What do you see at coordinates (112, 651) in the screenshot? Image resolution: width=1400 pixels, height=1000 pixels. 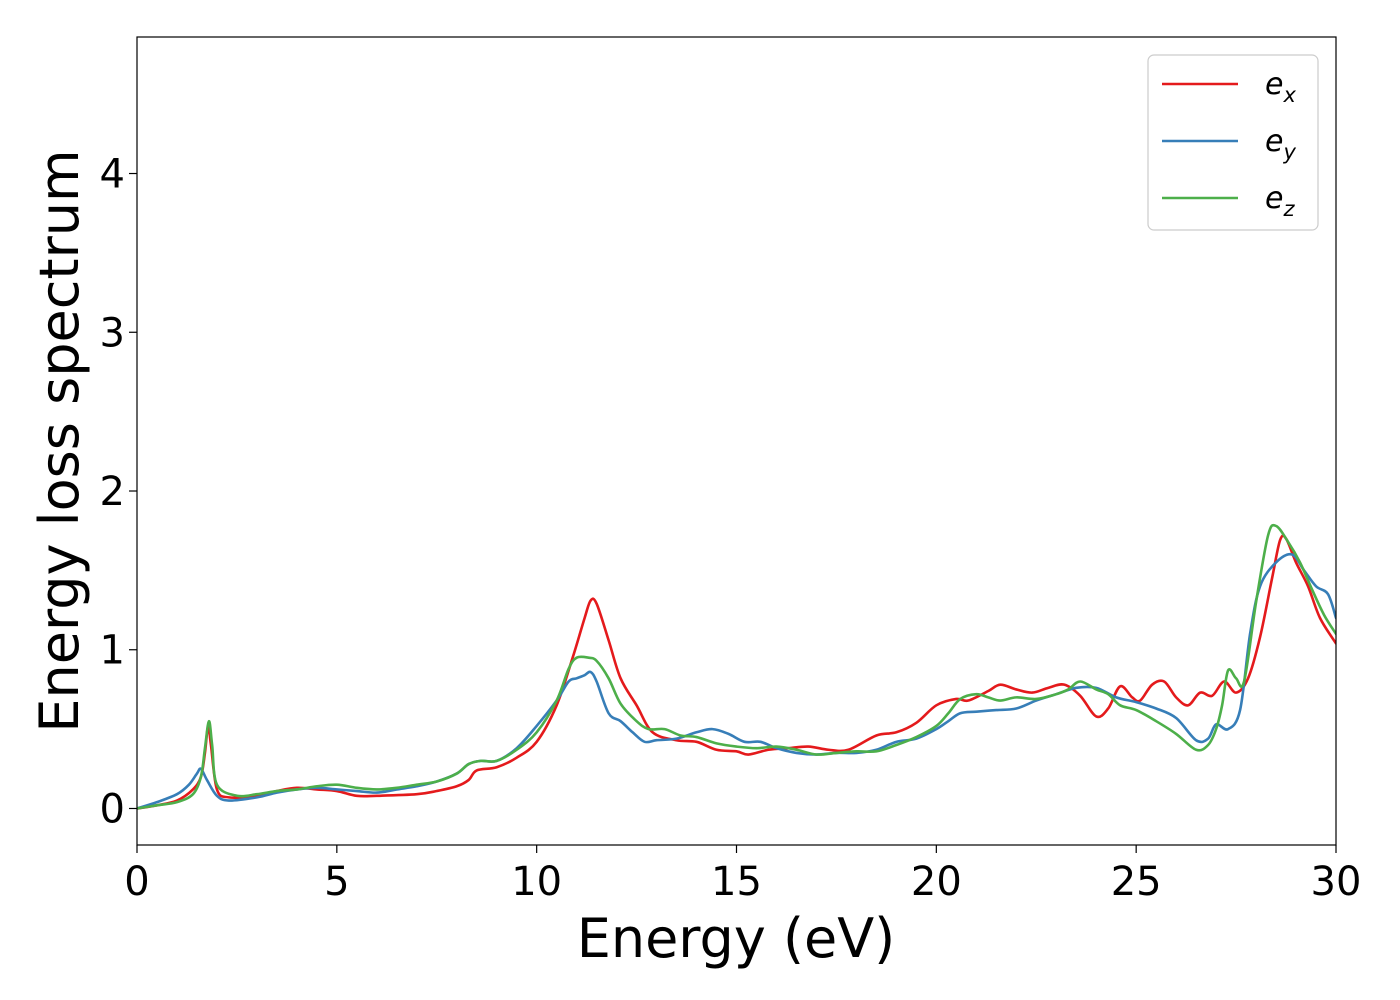 I see `y-tick-label: 1` at bounding box center [112, 651].